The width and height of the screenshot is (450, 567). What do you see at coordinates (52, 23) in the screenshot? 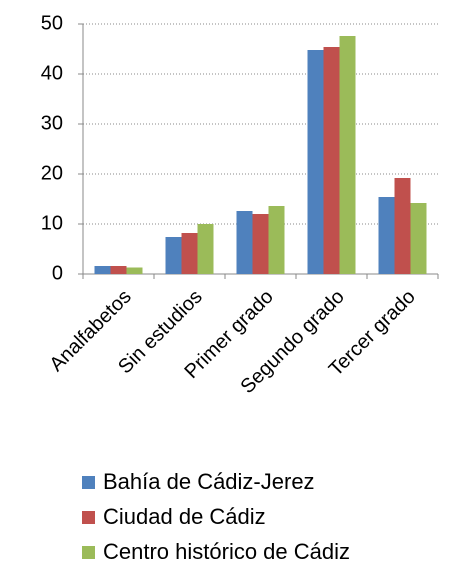
I see `y-tick-label: 50` at bounding box center [52, 23].